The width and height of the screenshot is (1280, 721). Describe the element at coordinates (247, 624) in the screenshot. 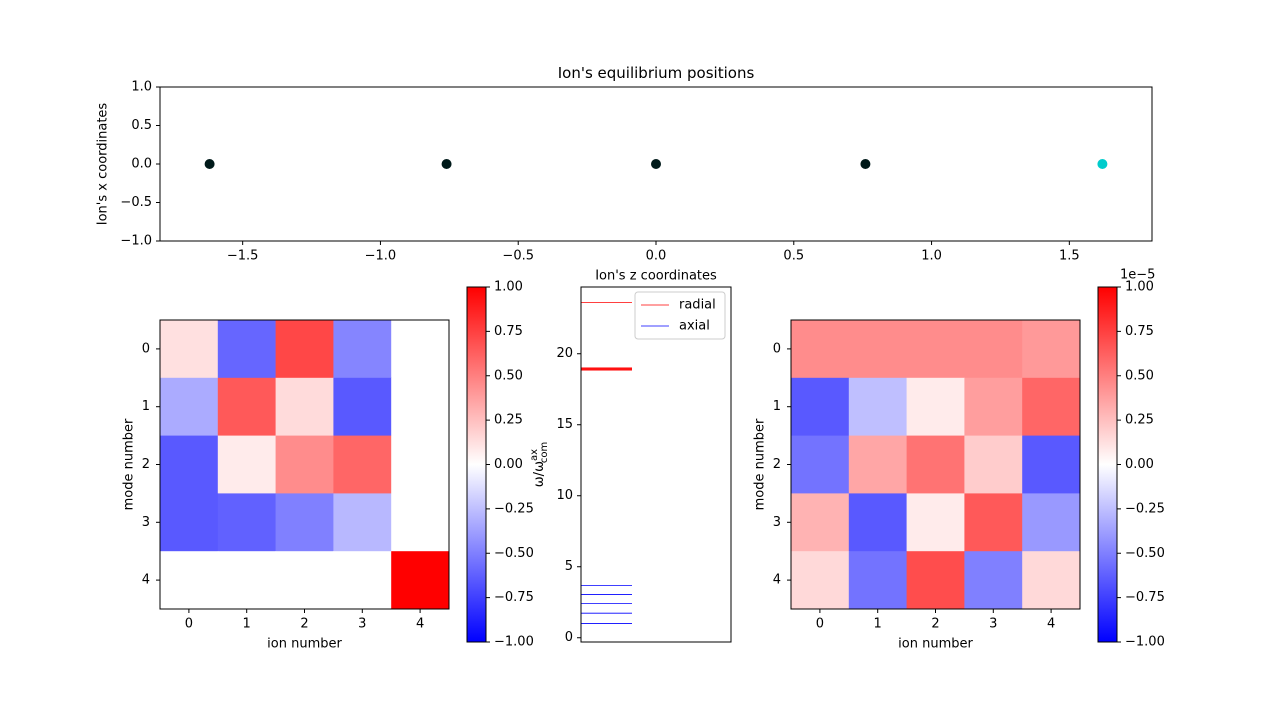

I see `x-tick-label: 1` at that location.